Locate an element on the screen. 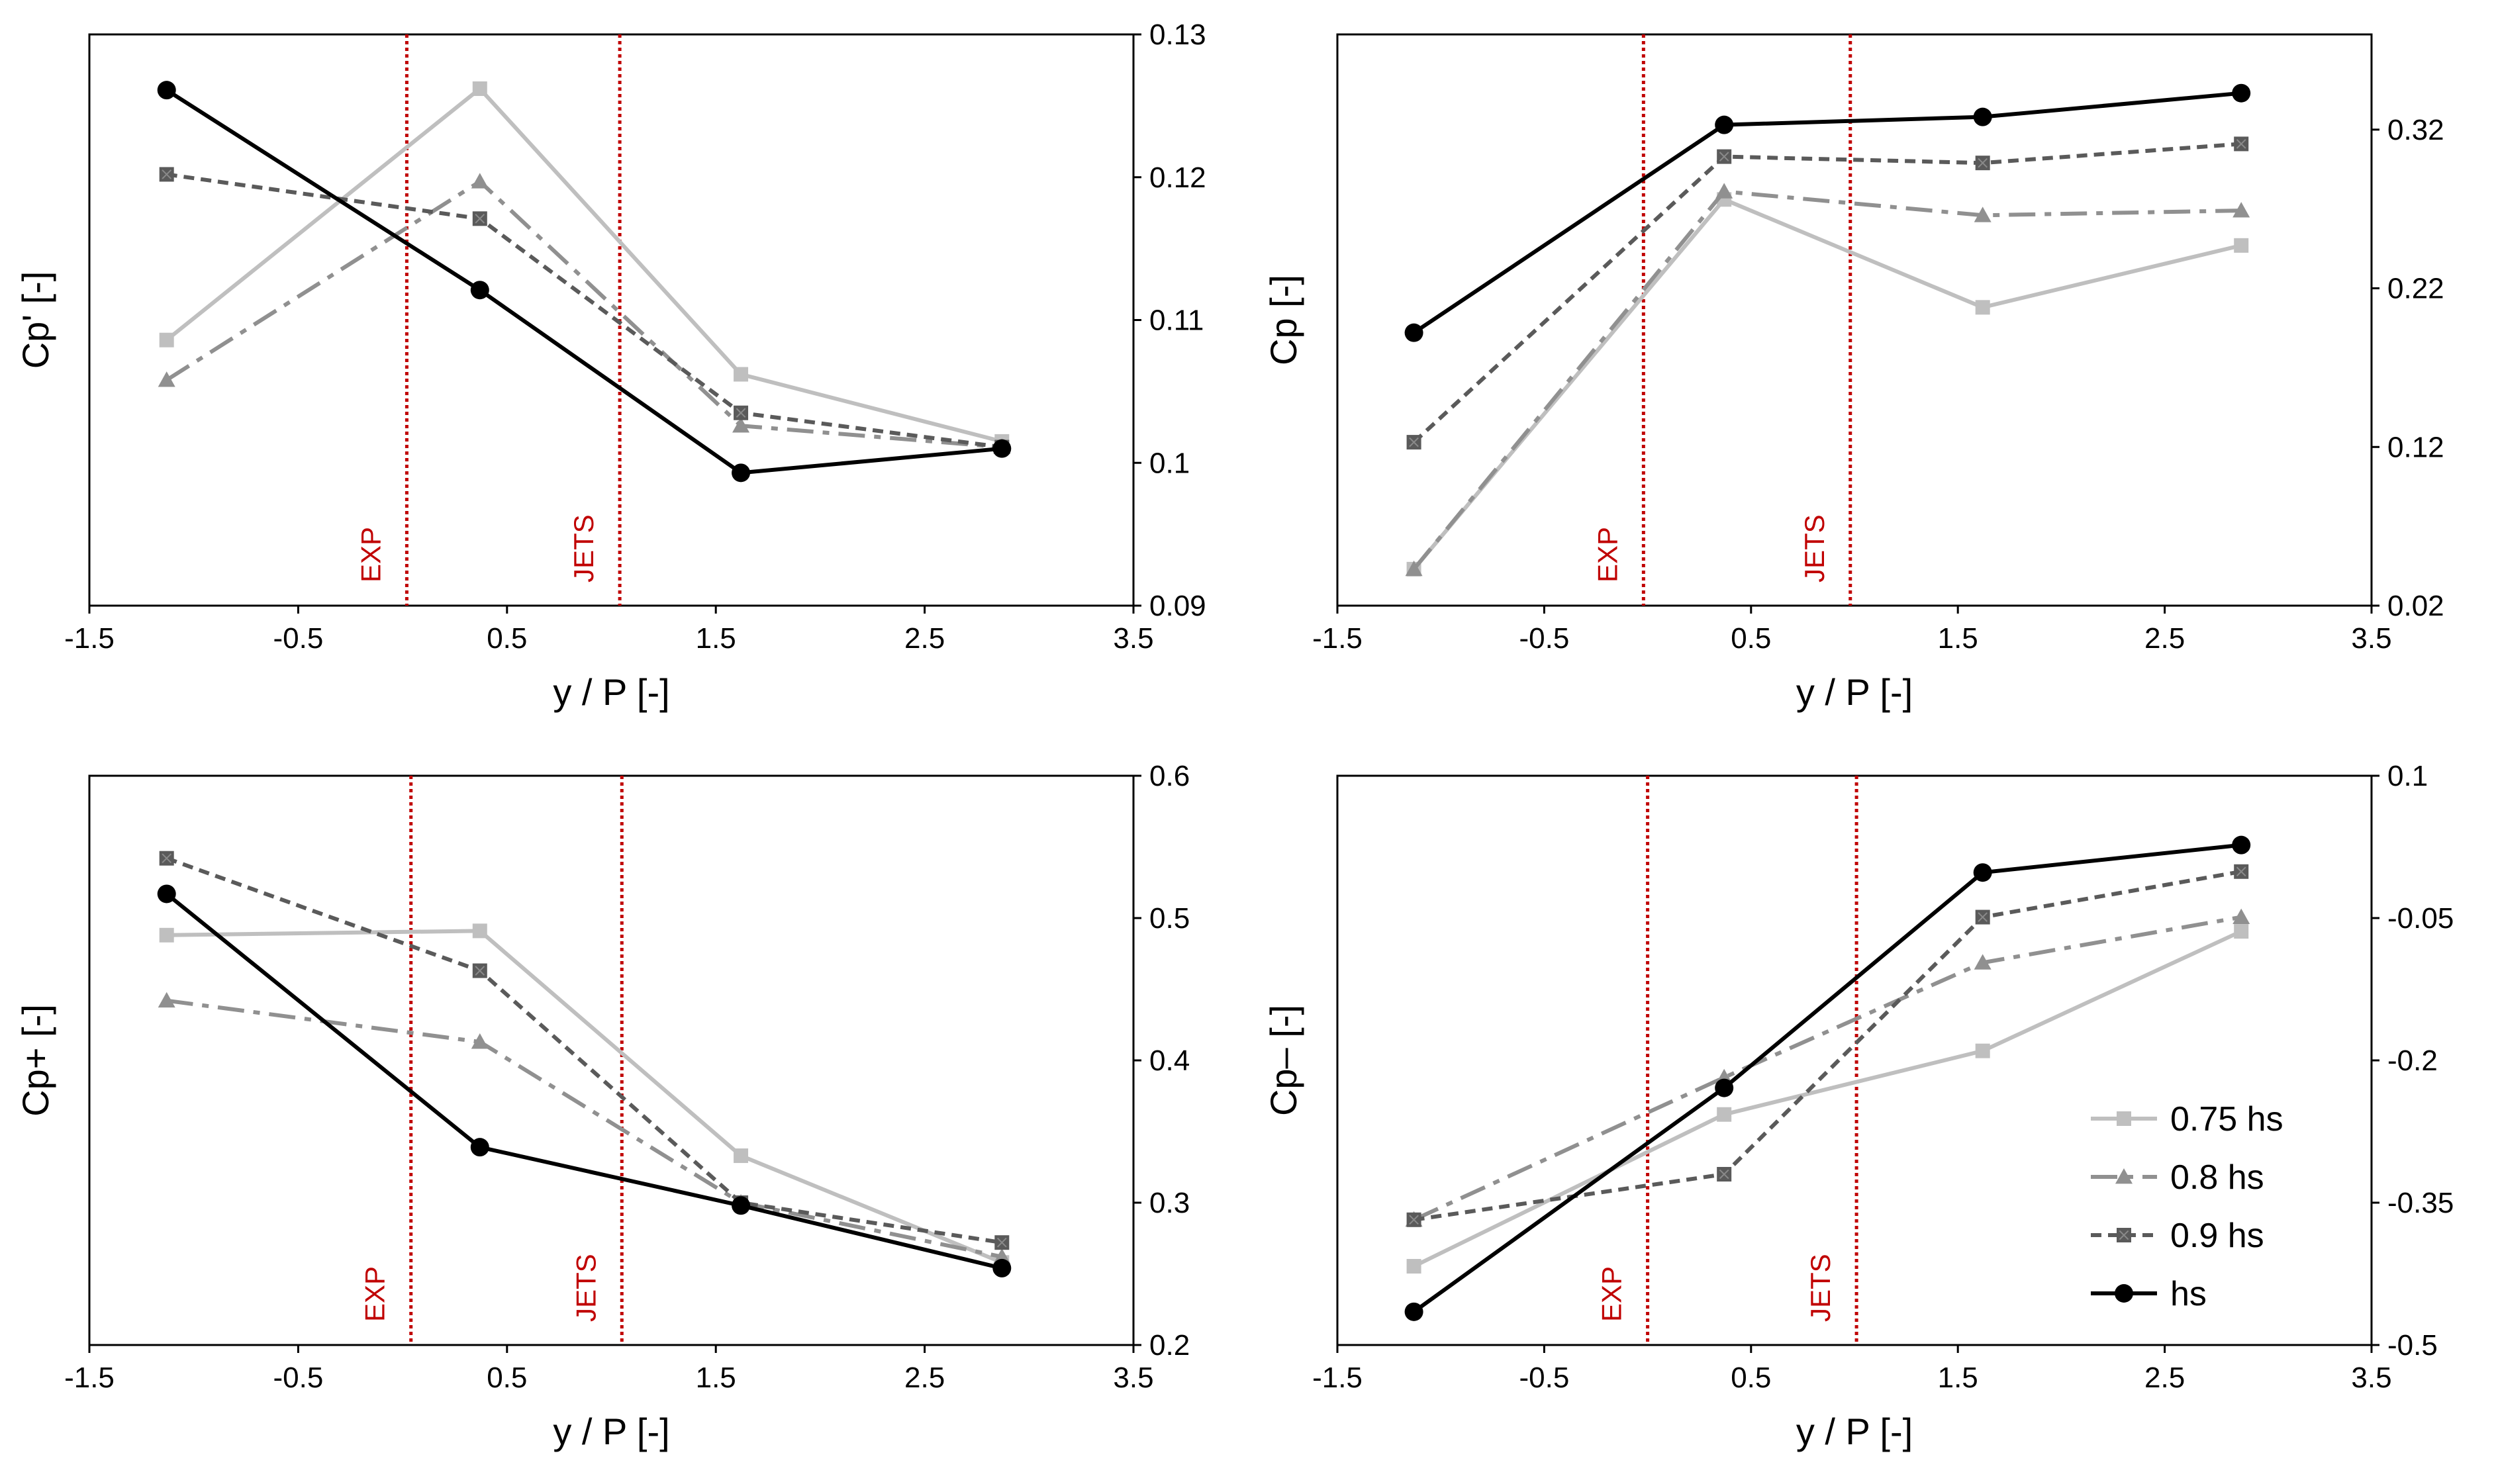 Image resolution: width=2496 pixels, height=1484 pixels. panel-top-right-xtick-label: 3.5 is located at coordinates (2371, 639).